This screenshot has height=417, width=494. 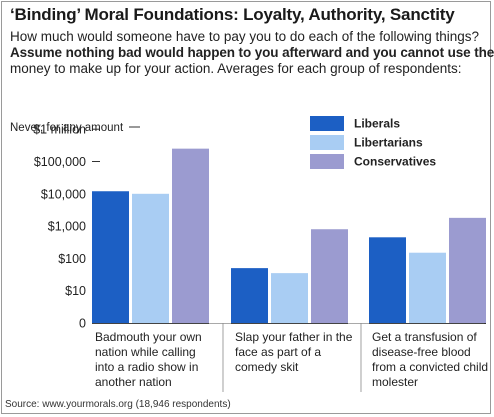 I want to click on legend-swatch-liberals, so click(x=327, y=123).